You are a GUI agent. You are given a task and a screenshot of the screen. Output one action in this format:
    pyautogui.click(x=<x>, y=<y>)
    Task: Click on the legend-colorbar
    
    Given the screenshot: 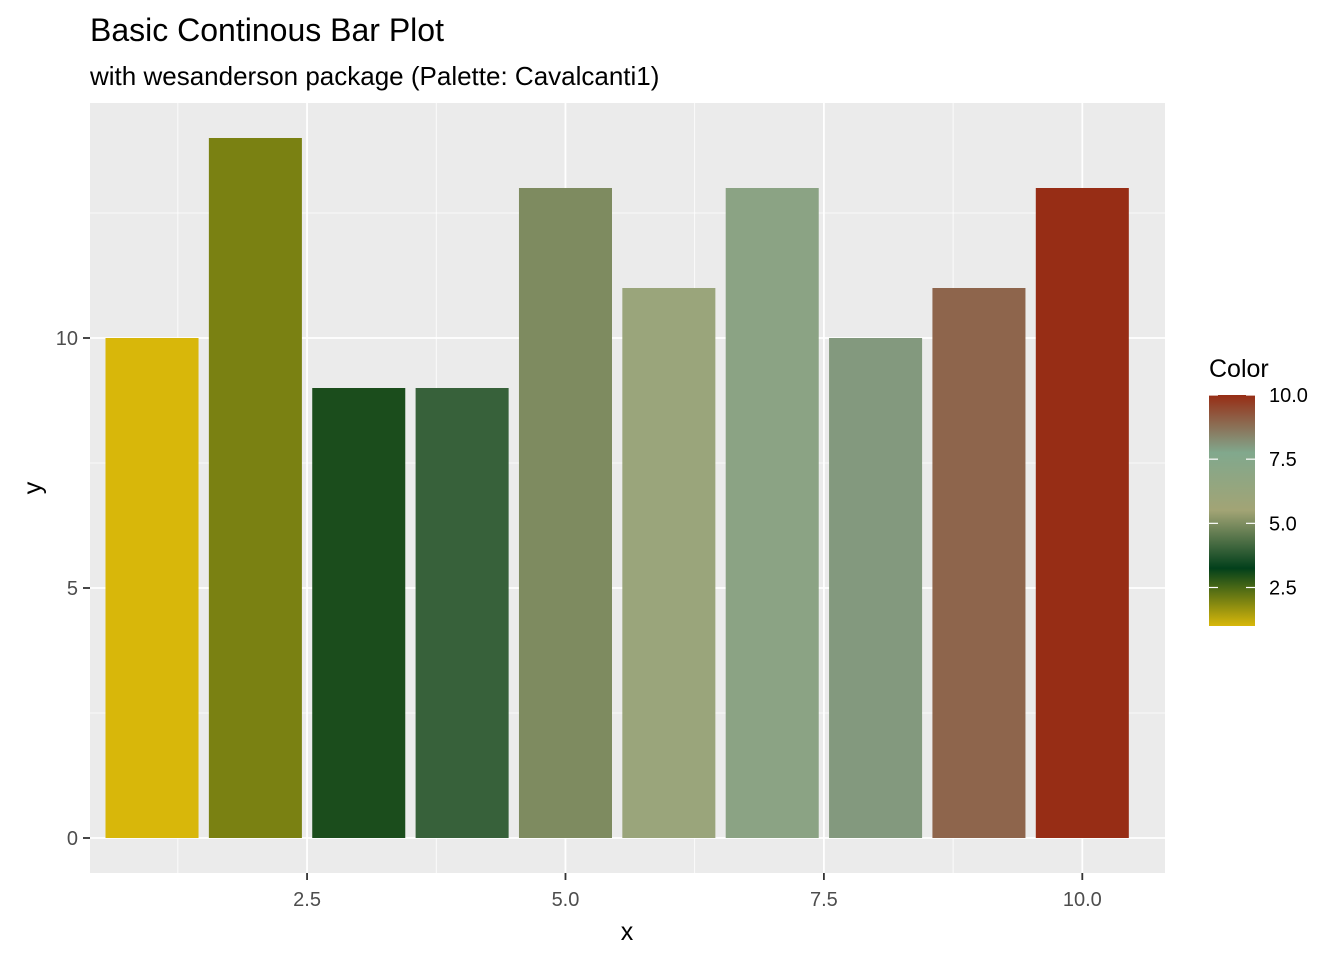 What is the action you would take?
    pyautogui.click(x=1232, y=510)
    